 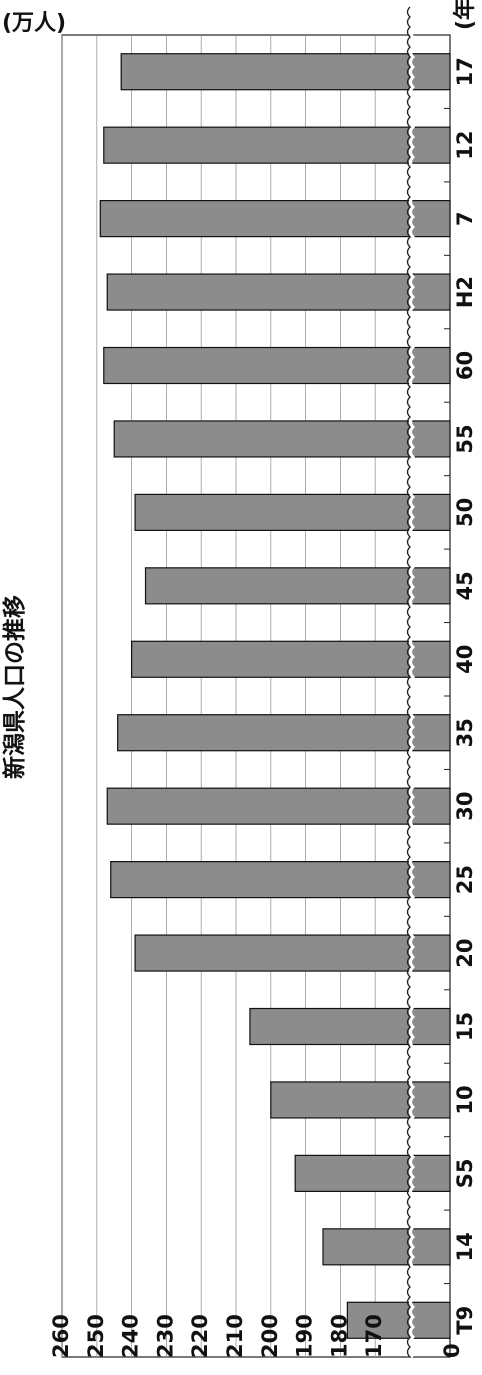 I want to click on category-unit-label: (年), so click(x=465, y=15).